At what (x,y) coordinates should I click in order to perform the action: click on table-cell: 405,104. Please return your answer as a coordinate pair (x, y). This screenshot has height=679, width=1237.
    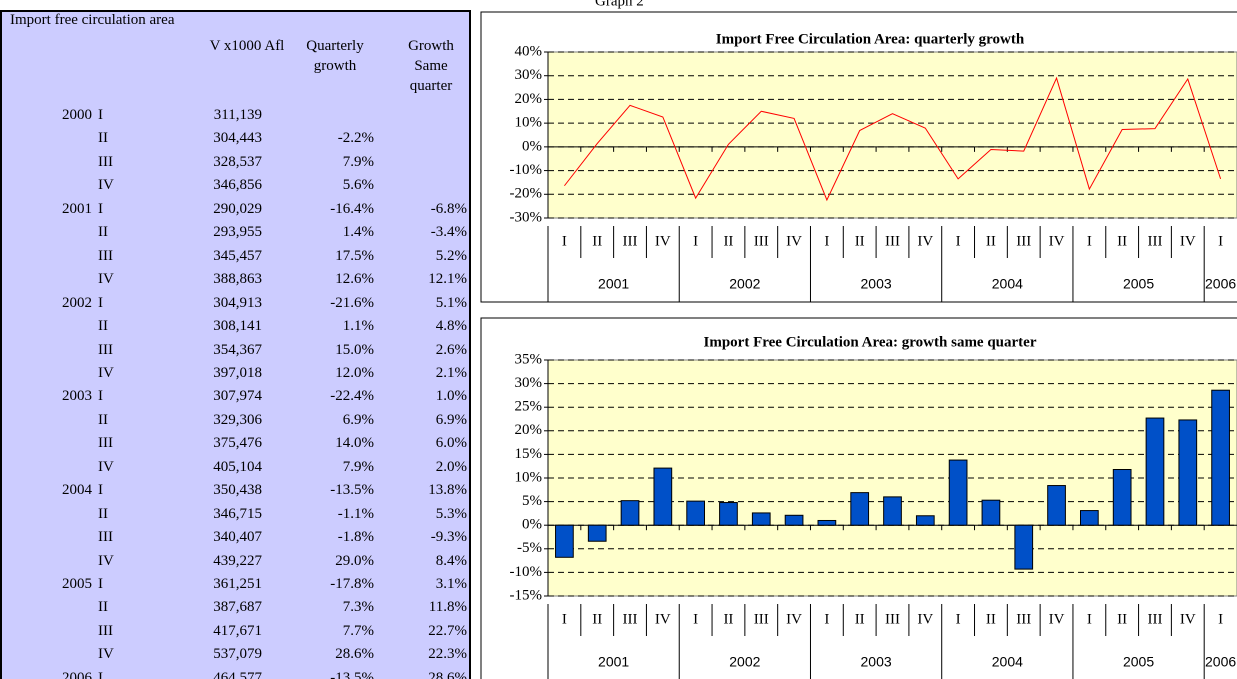
    Looking at the image, I should click on (237, 466).